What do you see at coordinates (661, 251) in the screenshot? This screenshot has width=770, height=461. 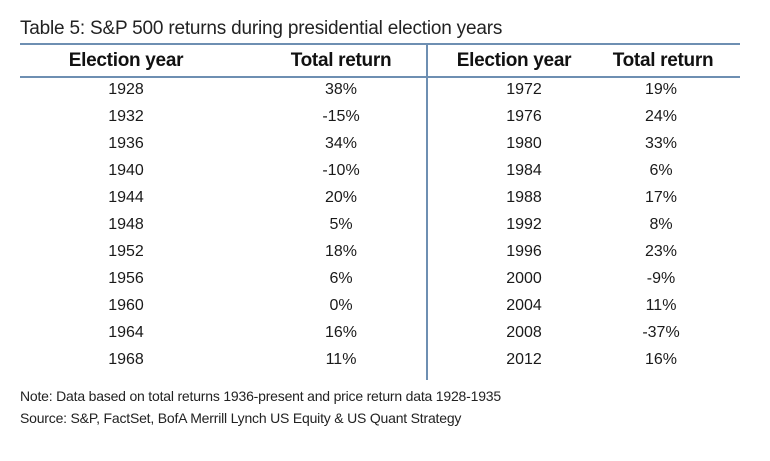 I see `total-return-right-cell: 23%` at bounding box center [661, 251].